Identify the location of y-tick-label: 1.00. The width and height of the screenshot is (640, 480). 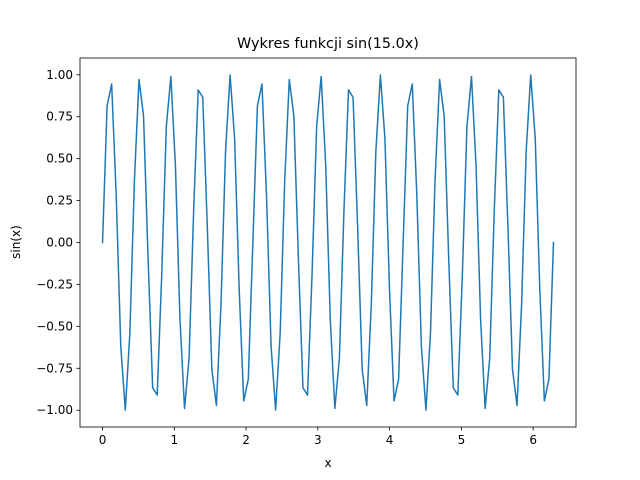
(59, 75).